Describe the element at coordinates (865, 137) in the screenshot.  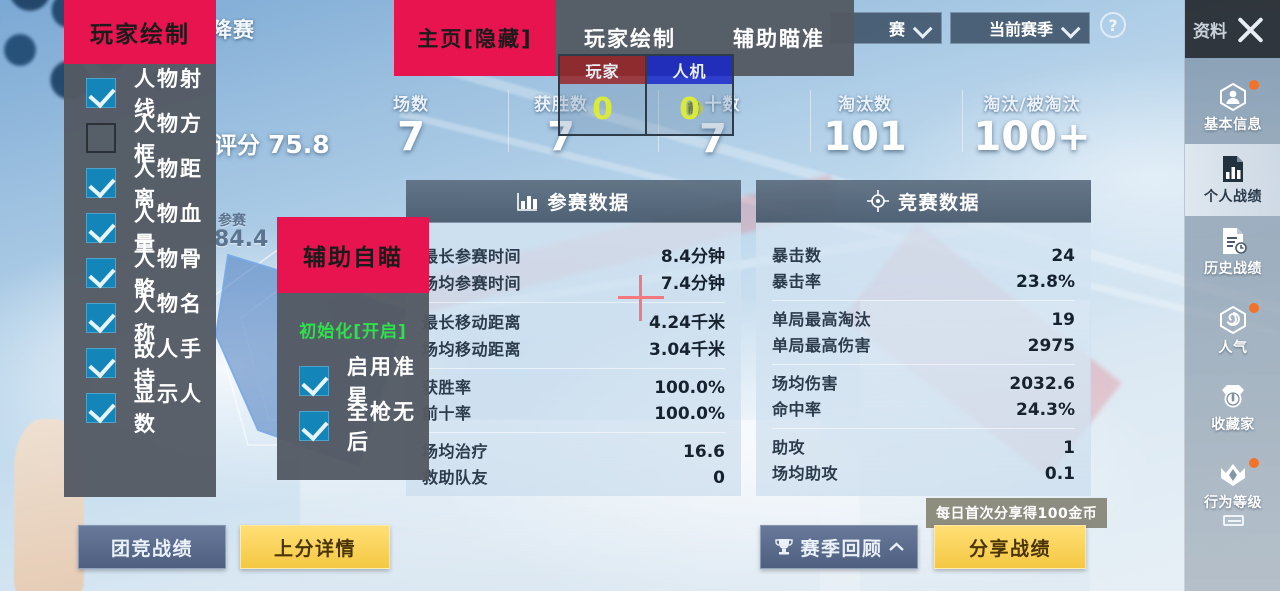
I see `stat-value: 101` at that location.